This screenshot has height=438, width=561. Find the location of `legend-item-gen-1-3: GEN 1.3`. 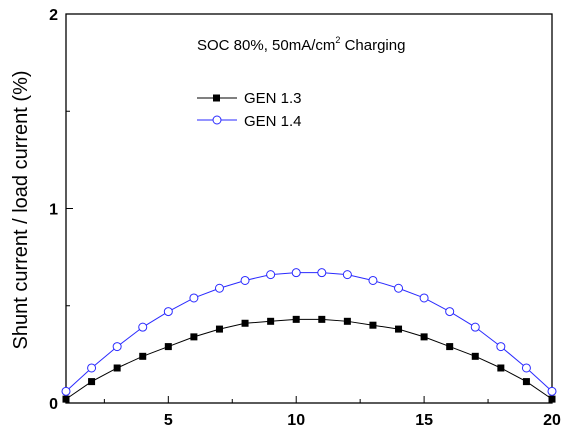

legend-item-gen-1-3: GEN 1.3 is located at coordinates (249, 98).